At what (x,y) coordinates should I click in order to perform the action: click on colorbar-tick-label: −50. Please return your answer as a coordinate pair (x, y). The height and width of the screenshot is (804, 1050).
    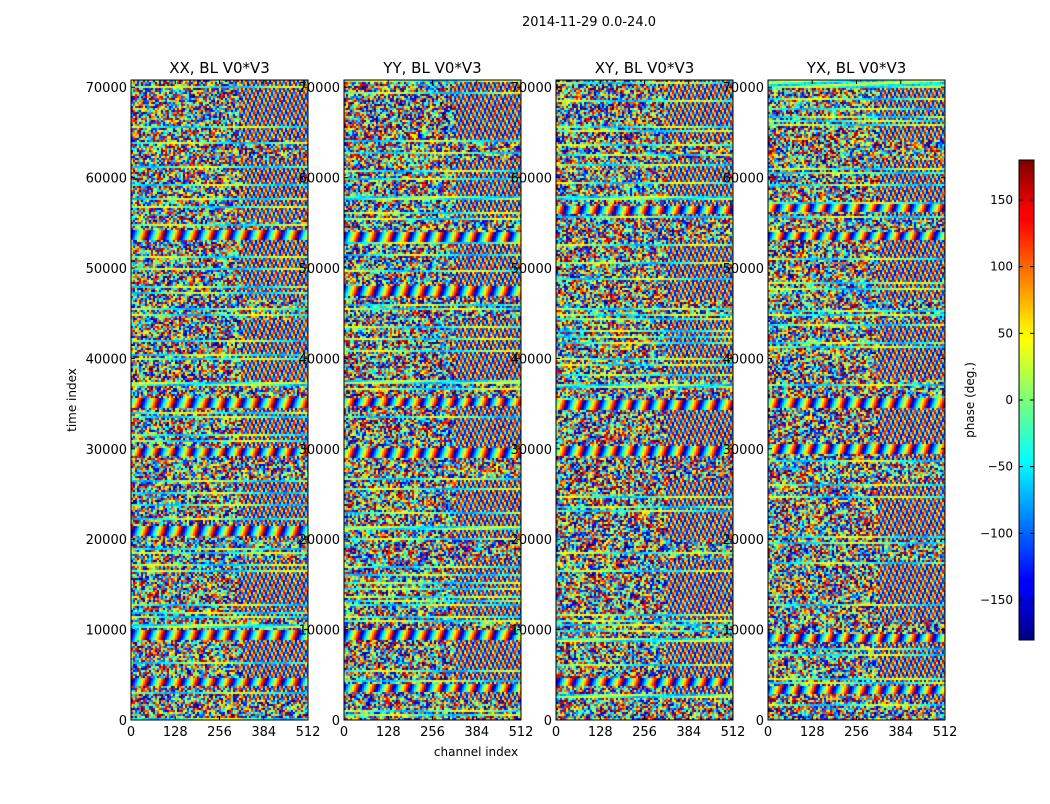
    Looking at the image, I should click on (1000, 467).